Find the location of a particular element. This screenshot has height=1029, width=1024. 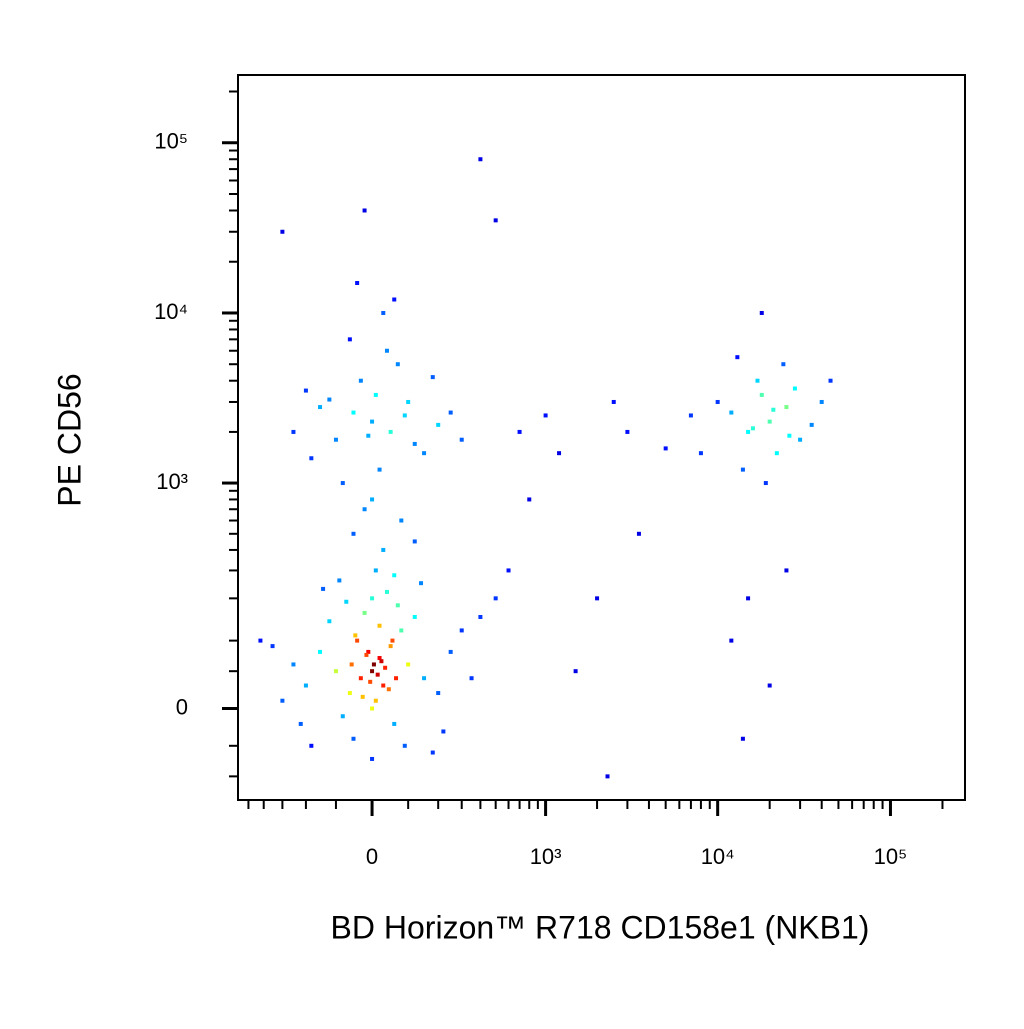

x-tick-label: 10⁵ is located at coordinates (891, 856).